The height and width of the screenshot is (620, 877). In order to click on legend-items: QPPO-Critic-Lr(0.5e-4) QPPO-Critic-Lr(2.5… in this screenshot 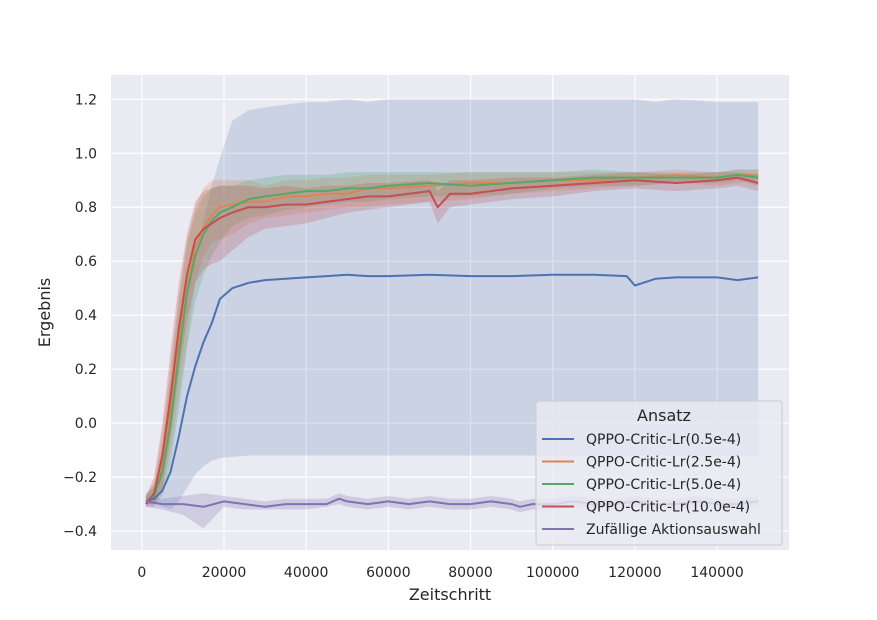, I will do `click(651, 485)`.